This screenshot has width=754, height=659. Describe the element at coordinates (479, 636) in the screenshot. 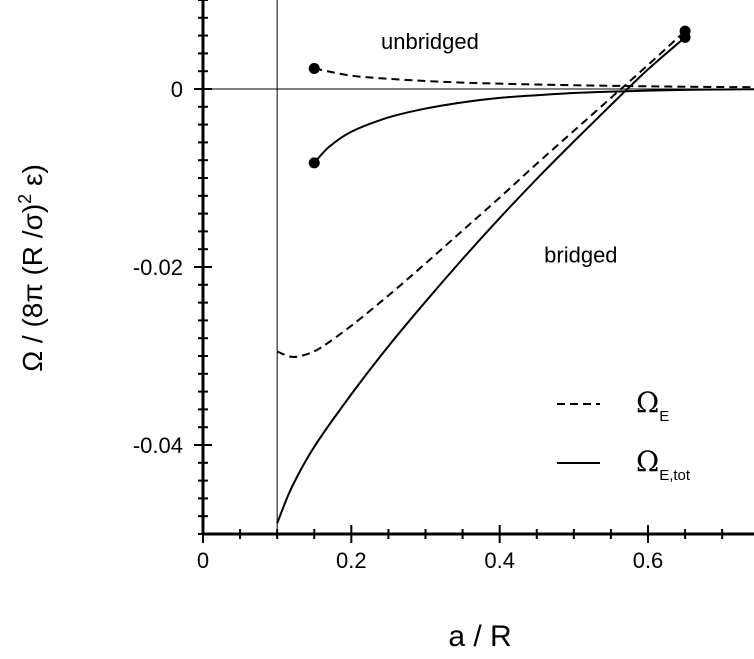

I see `x-axis-title: a / R` at that location.